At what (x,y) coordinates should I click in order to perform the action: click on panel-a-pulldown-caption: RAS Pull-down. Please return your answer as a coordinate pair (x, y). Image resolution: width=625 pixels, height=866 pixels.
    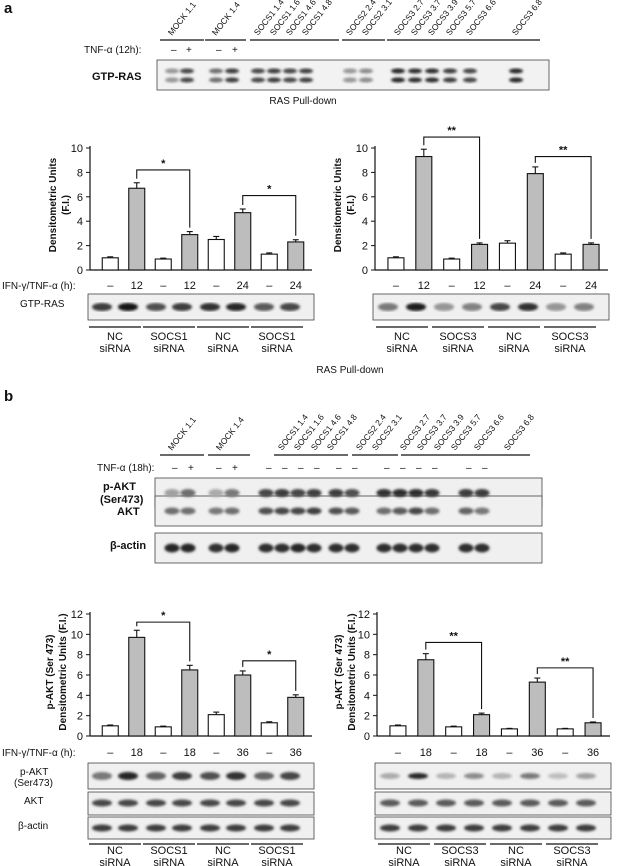
    Looking at the image, I should click on (302, 101).